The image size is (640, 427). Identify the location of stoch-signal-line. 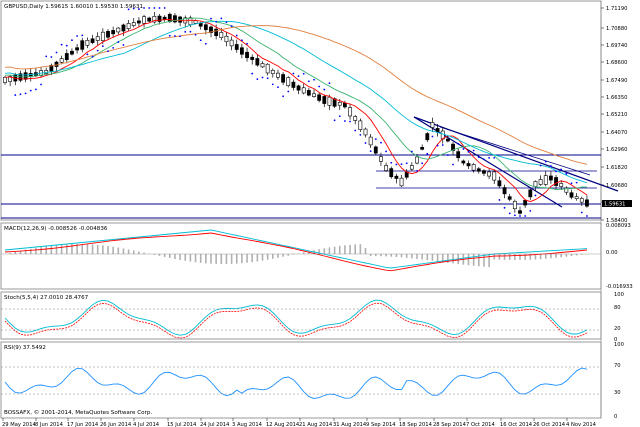
(296, 320).